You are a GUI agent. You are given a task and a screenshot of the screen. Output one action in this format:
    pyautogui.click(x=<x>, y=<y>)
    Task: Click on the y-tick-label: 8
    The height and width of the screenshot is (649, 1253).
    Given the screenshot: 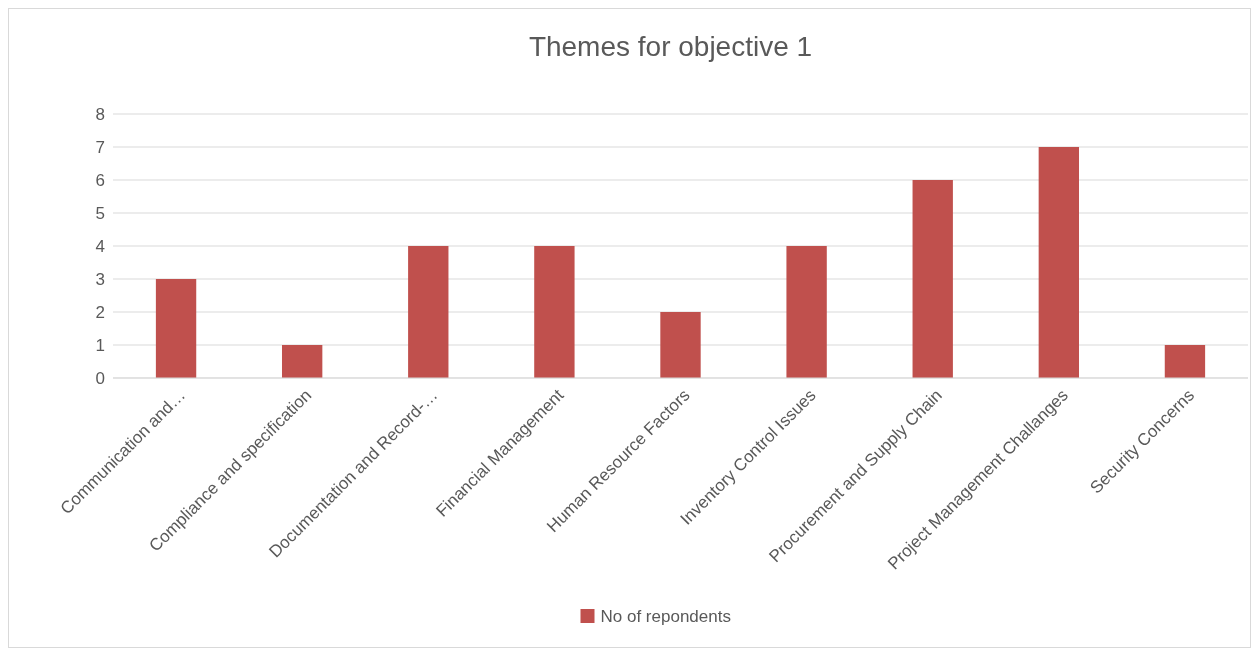 What is the action you would take?
    pyautogui.click(x=100, y=114)
    